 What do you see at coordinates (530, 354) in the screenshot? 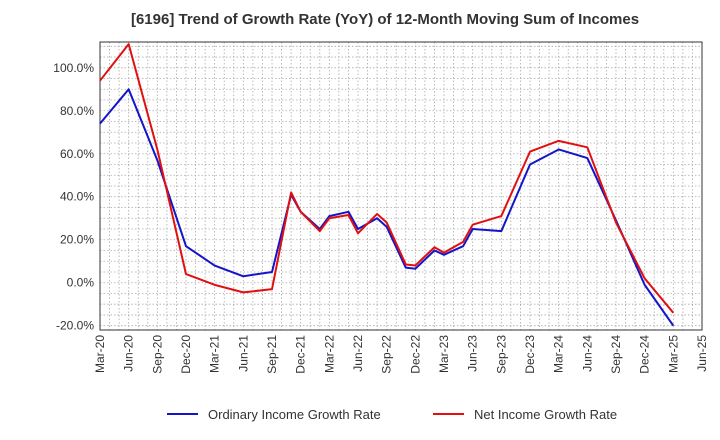
I see `x-tick-label: Dec-23` at bounding box center [530, 354].